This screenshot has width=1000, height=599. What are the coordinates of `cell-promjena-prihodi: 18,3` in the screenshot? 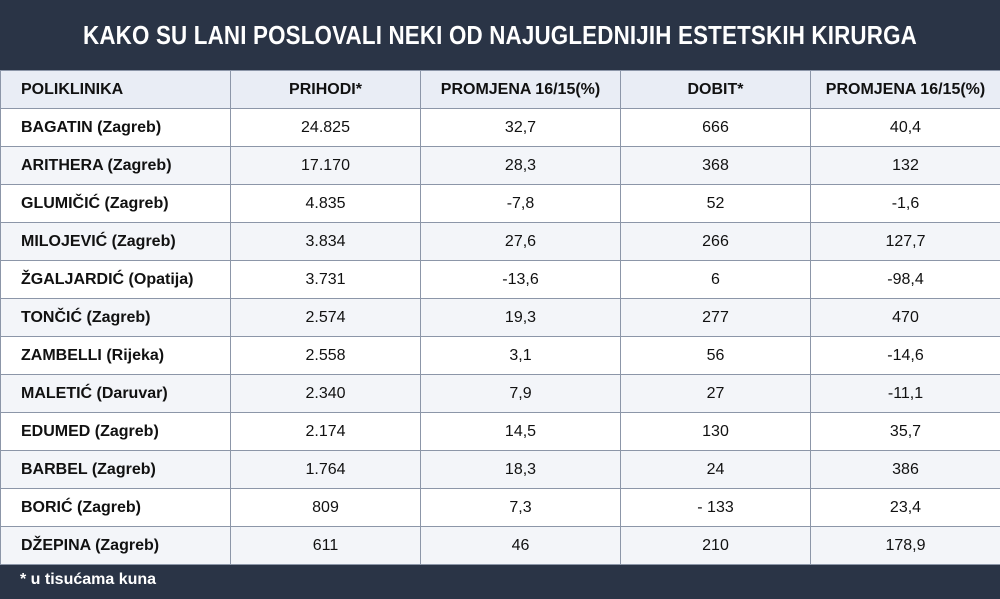 It's located at (520, 469).